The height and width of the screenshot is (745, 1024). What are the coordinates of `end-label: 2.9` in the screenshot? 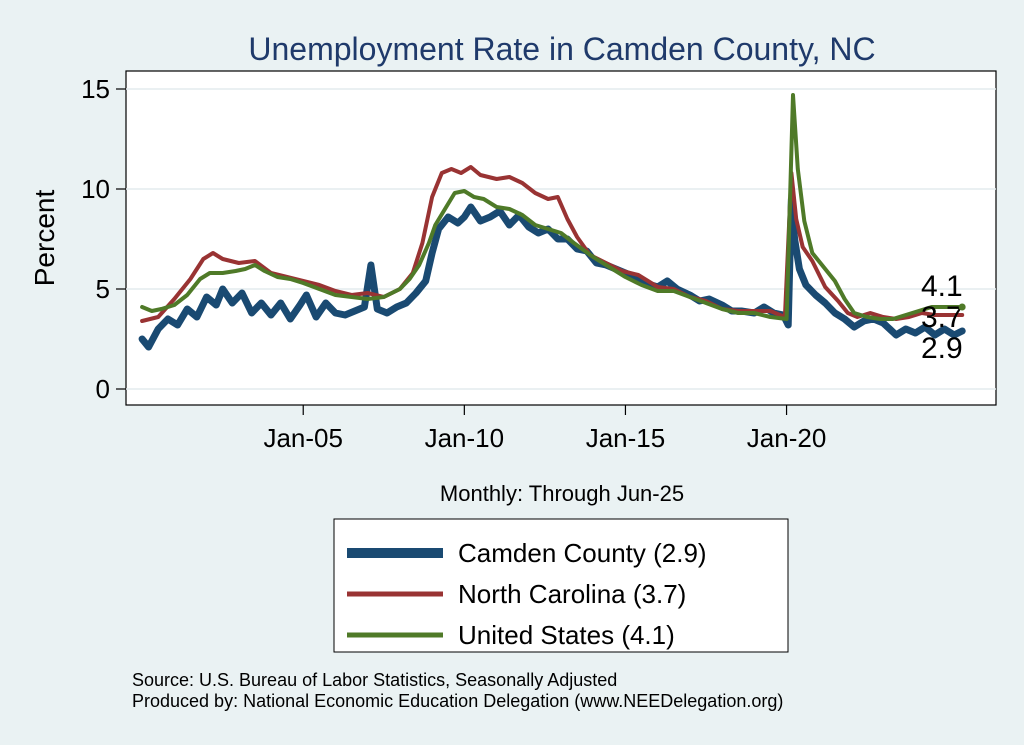 It's located at (942, 348).